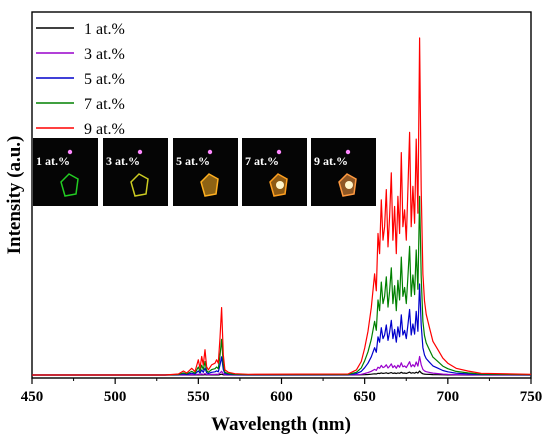 The width and height of the screenshot is (550, 443). I want to click on legend-label-5: 9 at.%, so click(104, 129).